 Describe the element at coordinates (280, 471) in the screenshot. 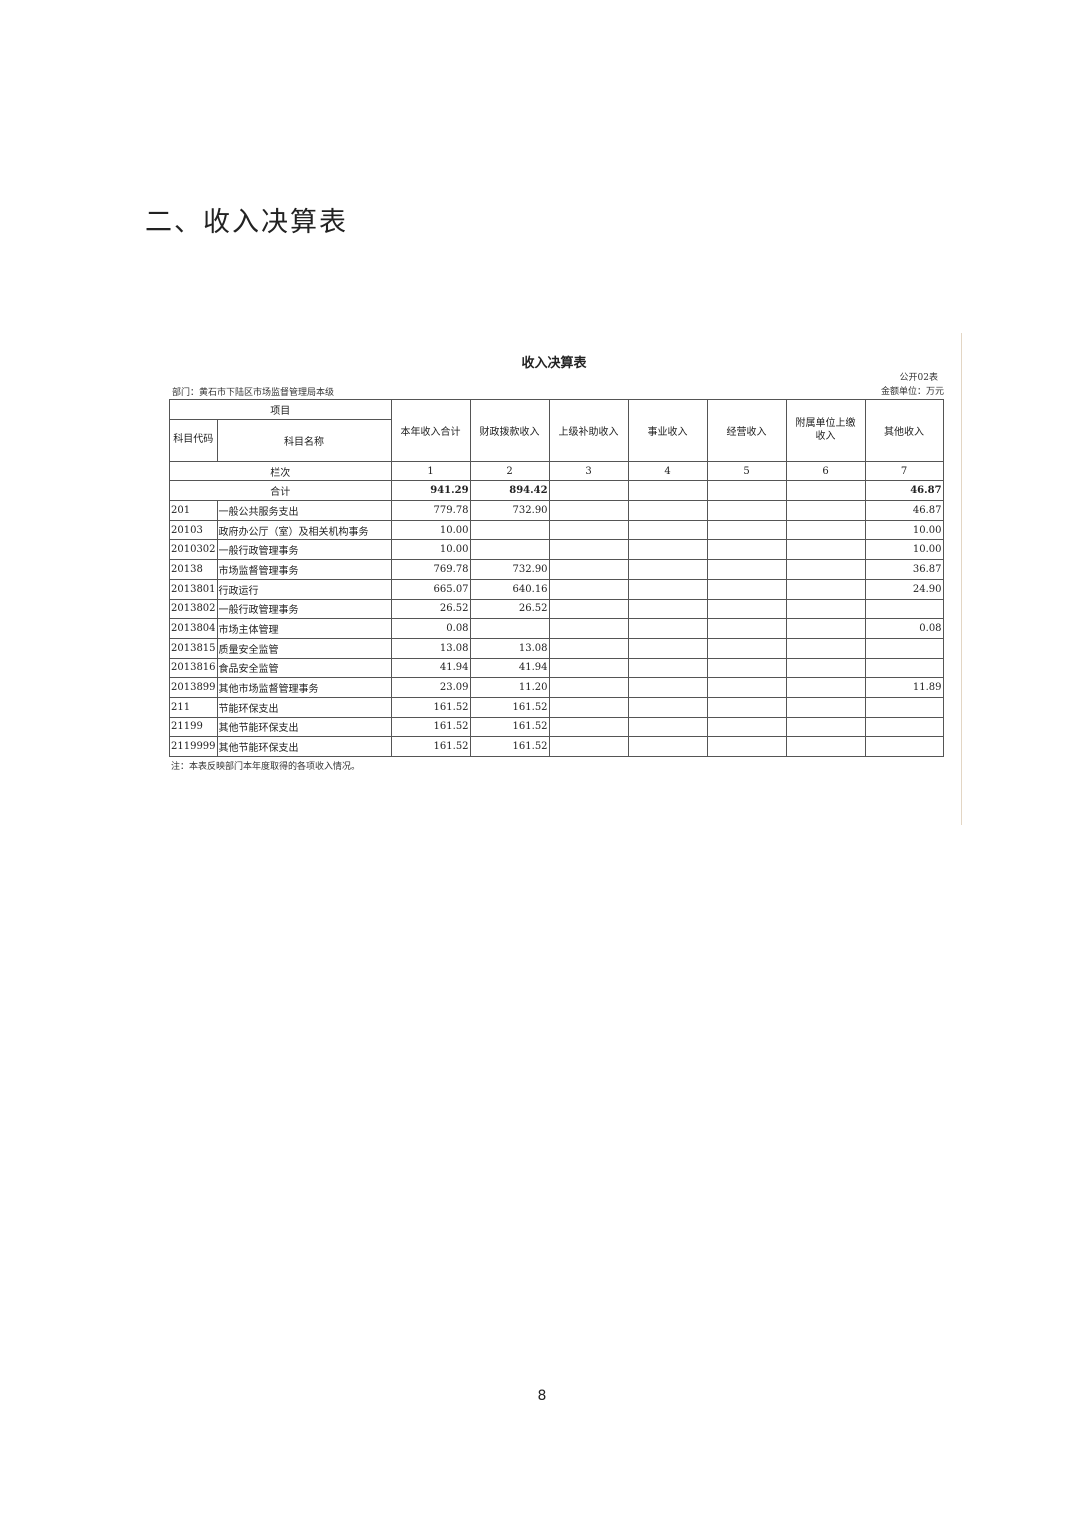

I see `column-index-label: 栏次` at that location.